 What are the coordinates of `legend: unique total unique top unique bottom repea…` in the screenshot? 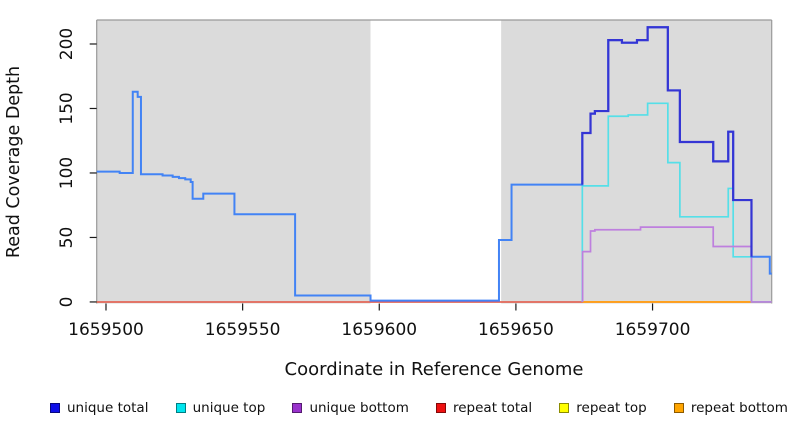 It's located at (419, 408).